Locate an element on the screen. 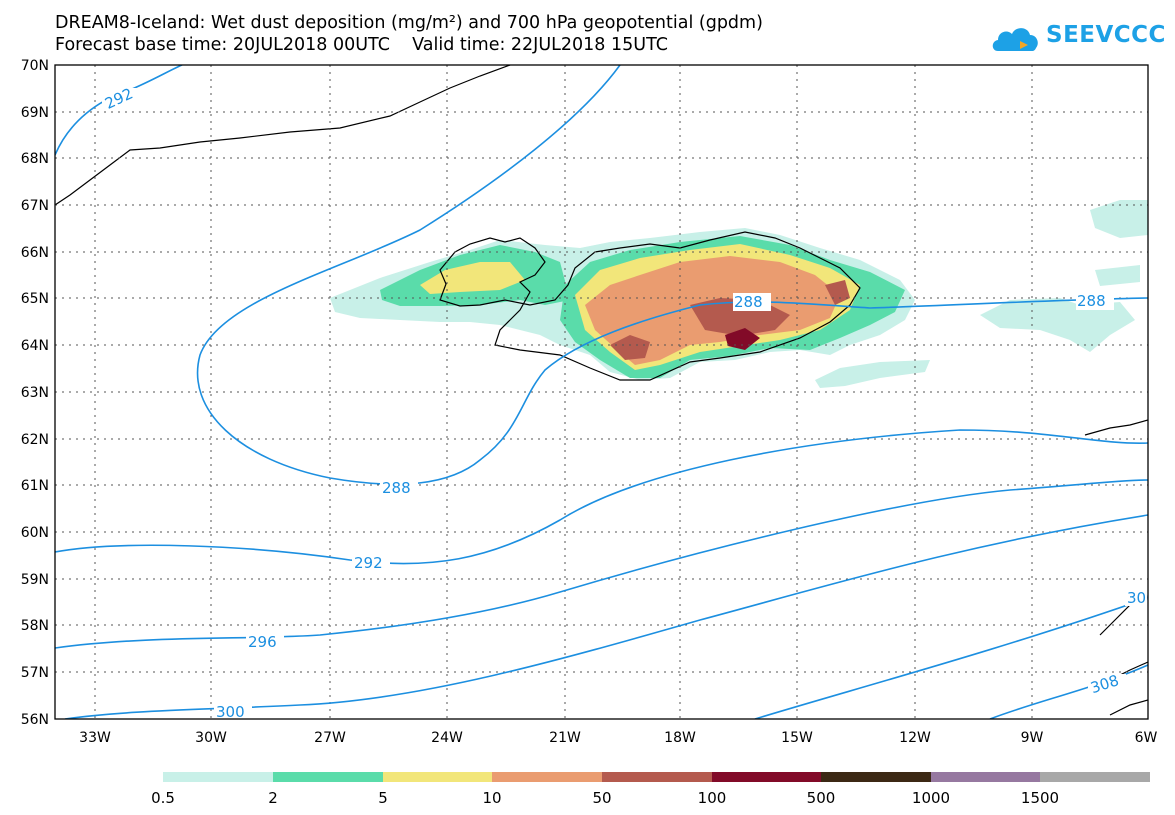 Image resolution: width=1175 pixels, height=815 pixels. lat-label: 69N is located at coordinates (35, 113).